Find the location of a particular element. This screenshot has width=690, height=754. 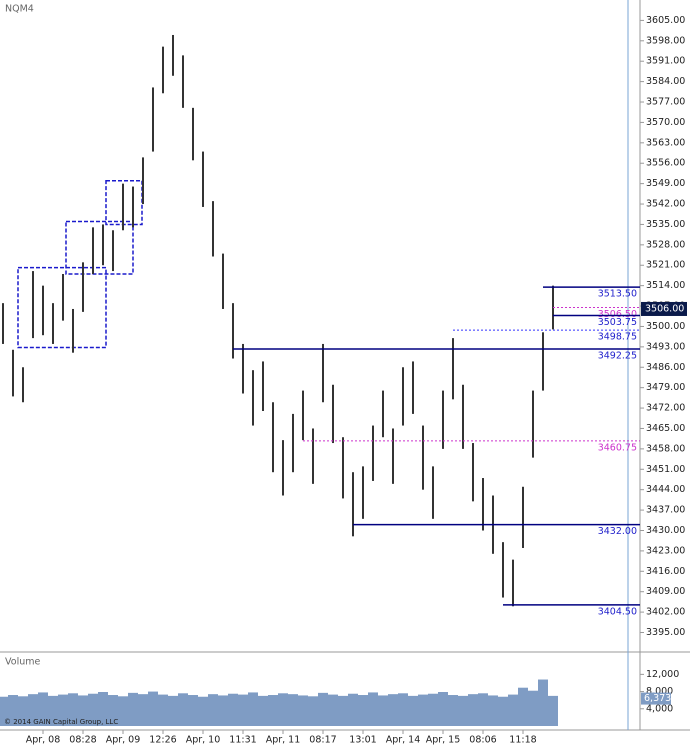

y-tick-label: 3598.00 is located at coordinates (665, 40).